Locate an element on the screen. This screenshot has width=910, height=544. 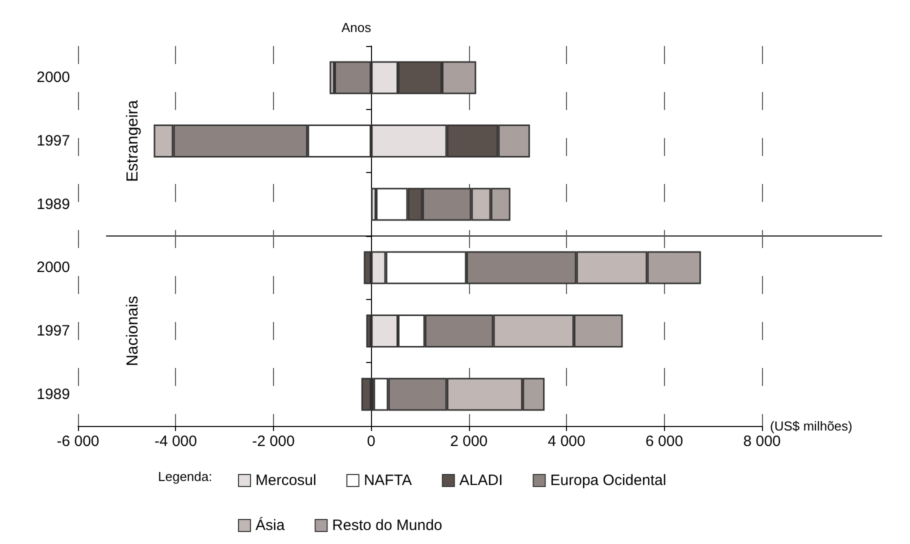
x-tick-label: -6 000 is located at coordinates (78, 441).